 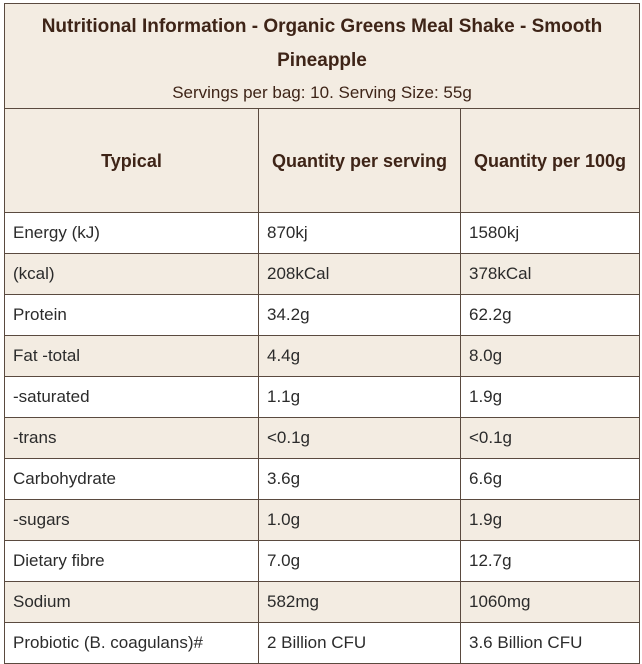 I want to click on table-row: -trans <0.1g <0.1g, so click(x=322, y=438).